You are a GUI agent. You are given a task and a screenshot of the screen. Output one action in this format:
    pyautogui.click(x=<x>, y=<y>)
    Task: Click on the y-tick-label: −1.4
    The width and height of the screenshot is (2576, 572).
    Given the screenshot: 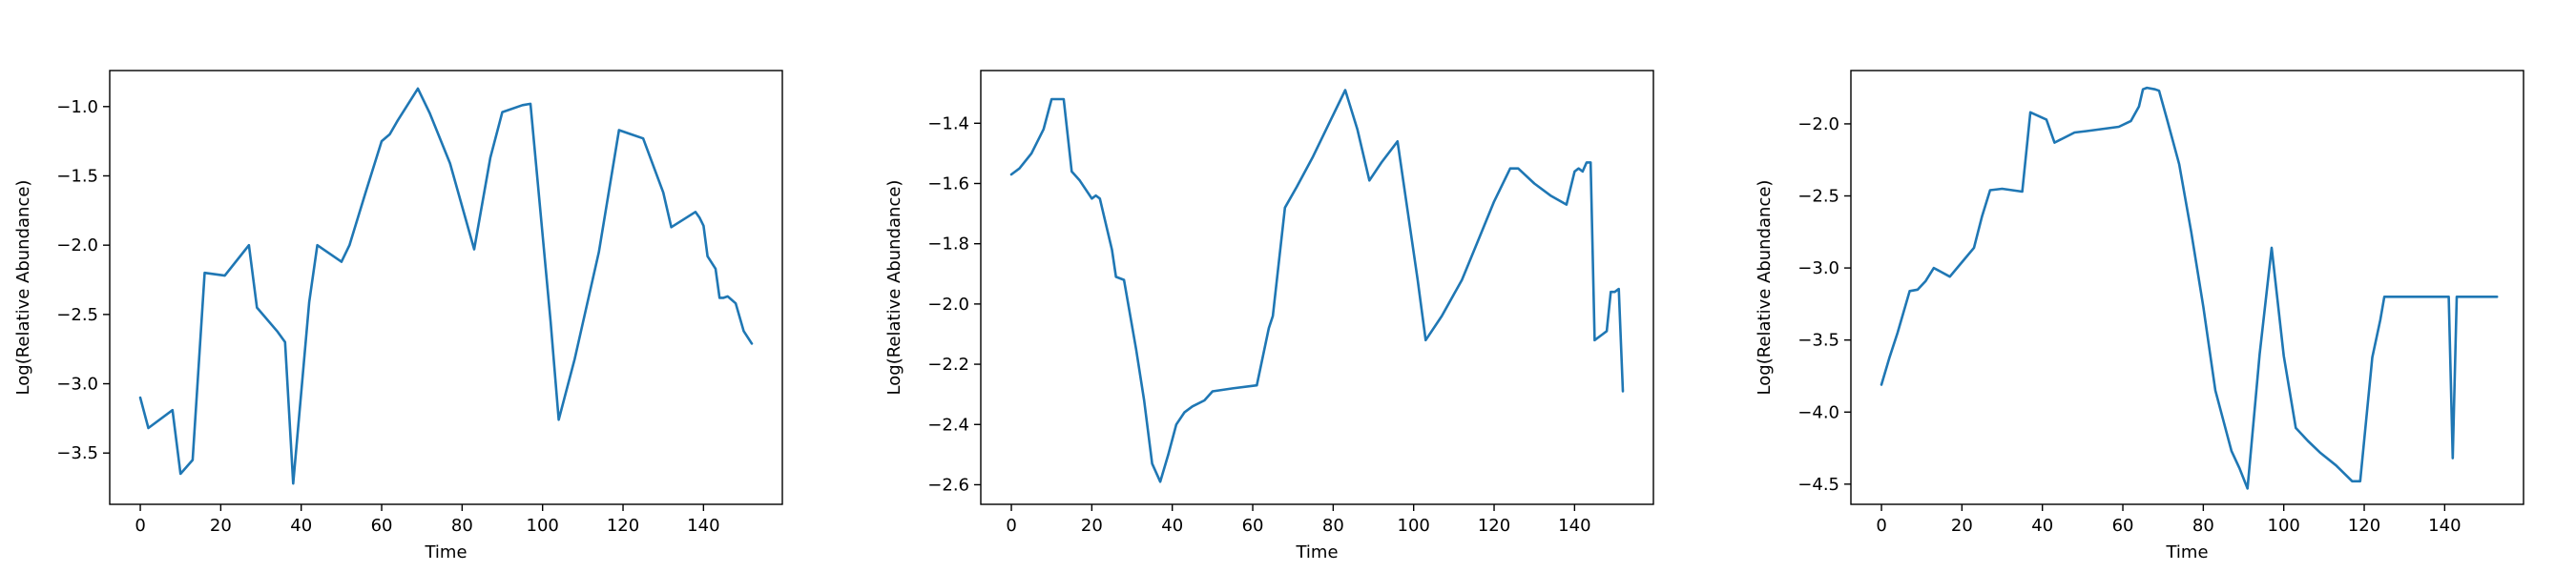 What is the action you would take?
    pyautogui.click(x=948, y=123)
    